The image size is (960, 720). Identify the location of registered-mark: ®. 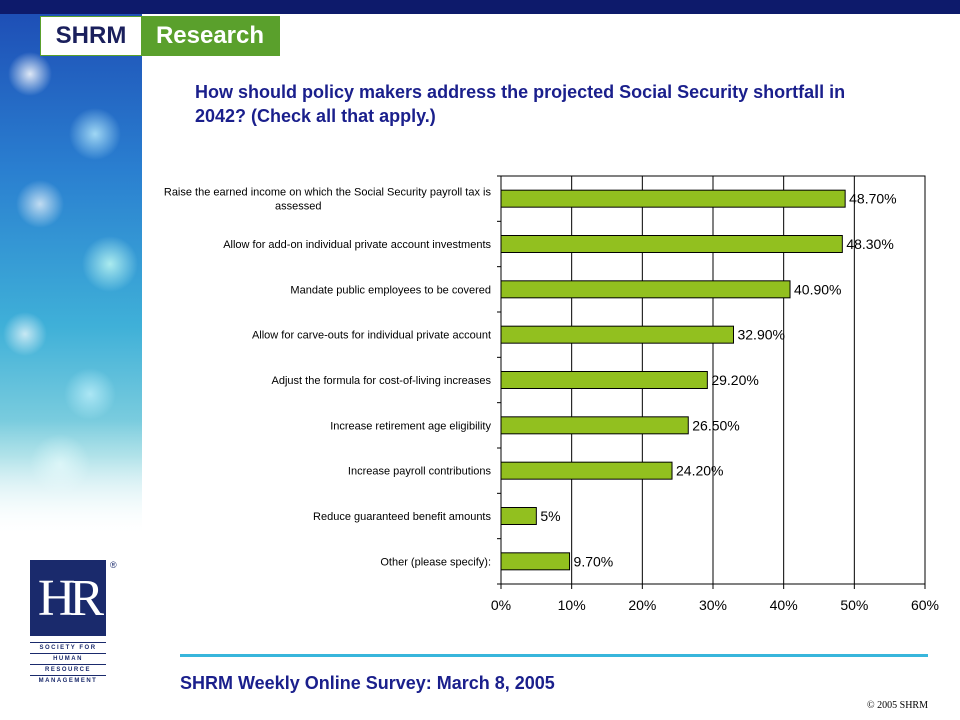
(113, 565).